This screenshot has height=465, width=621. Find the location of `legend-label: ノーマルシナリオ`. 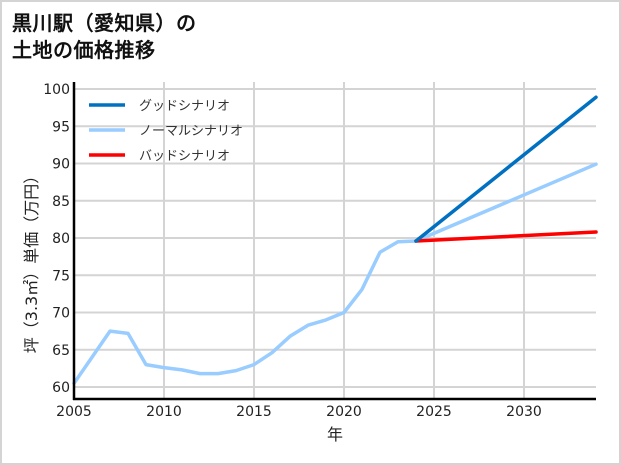

legend-label: ノーマルシナリオ is located at coordinates (191, 131).